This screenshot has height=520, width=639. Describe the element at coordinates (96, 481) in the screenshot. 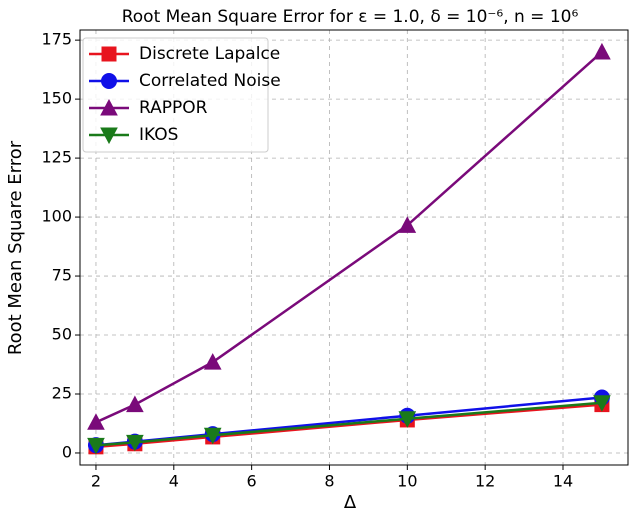

I see `x-tick-label: 2` at that location.